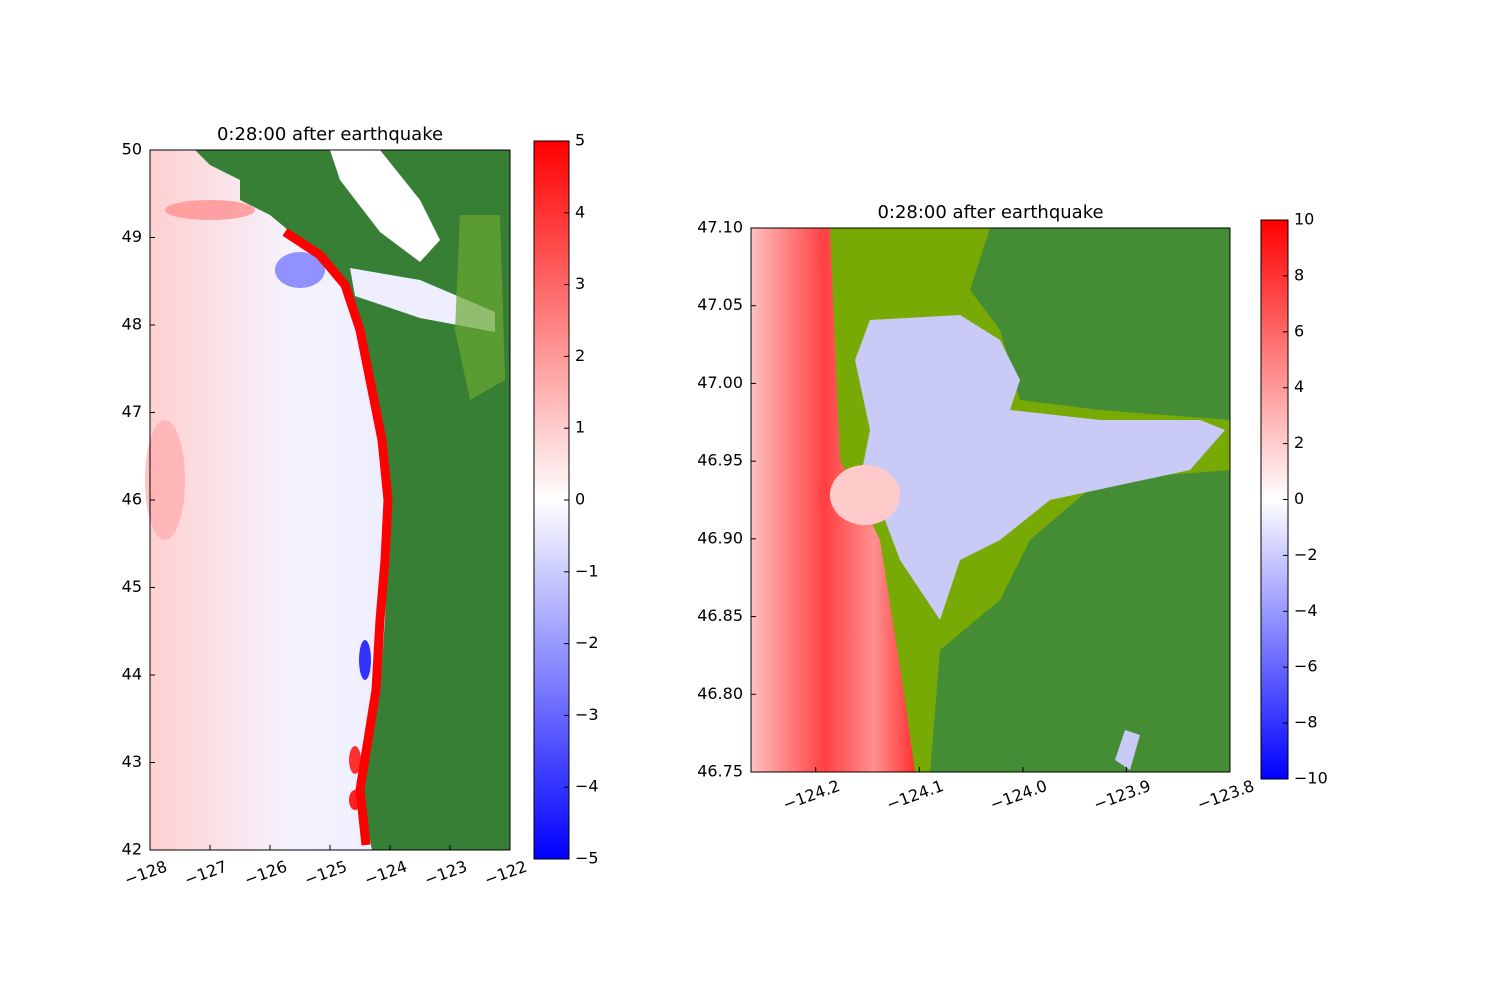  I want to click on x-tick-label: −123.8, so click(1226, 795).